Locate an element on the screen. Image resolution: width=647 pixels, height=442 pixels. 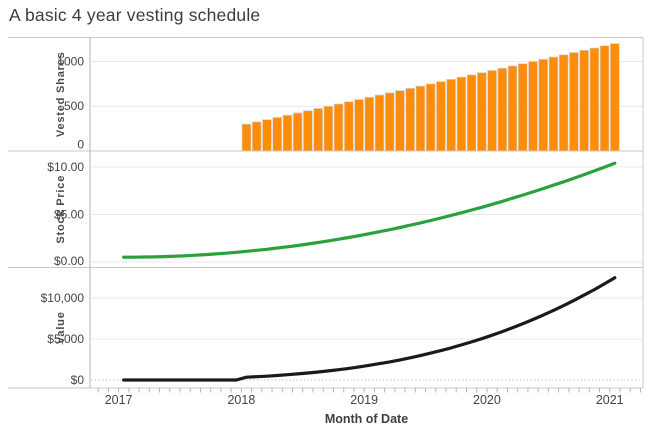
chart-title: A basic 4 year vesting schedule is located at coordinates (135, 15).